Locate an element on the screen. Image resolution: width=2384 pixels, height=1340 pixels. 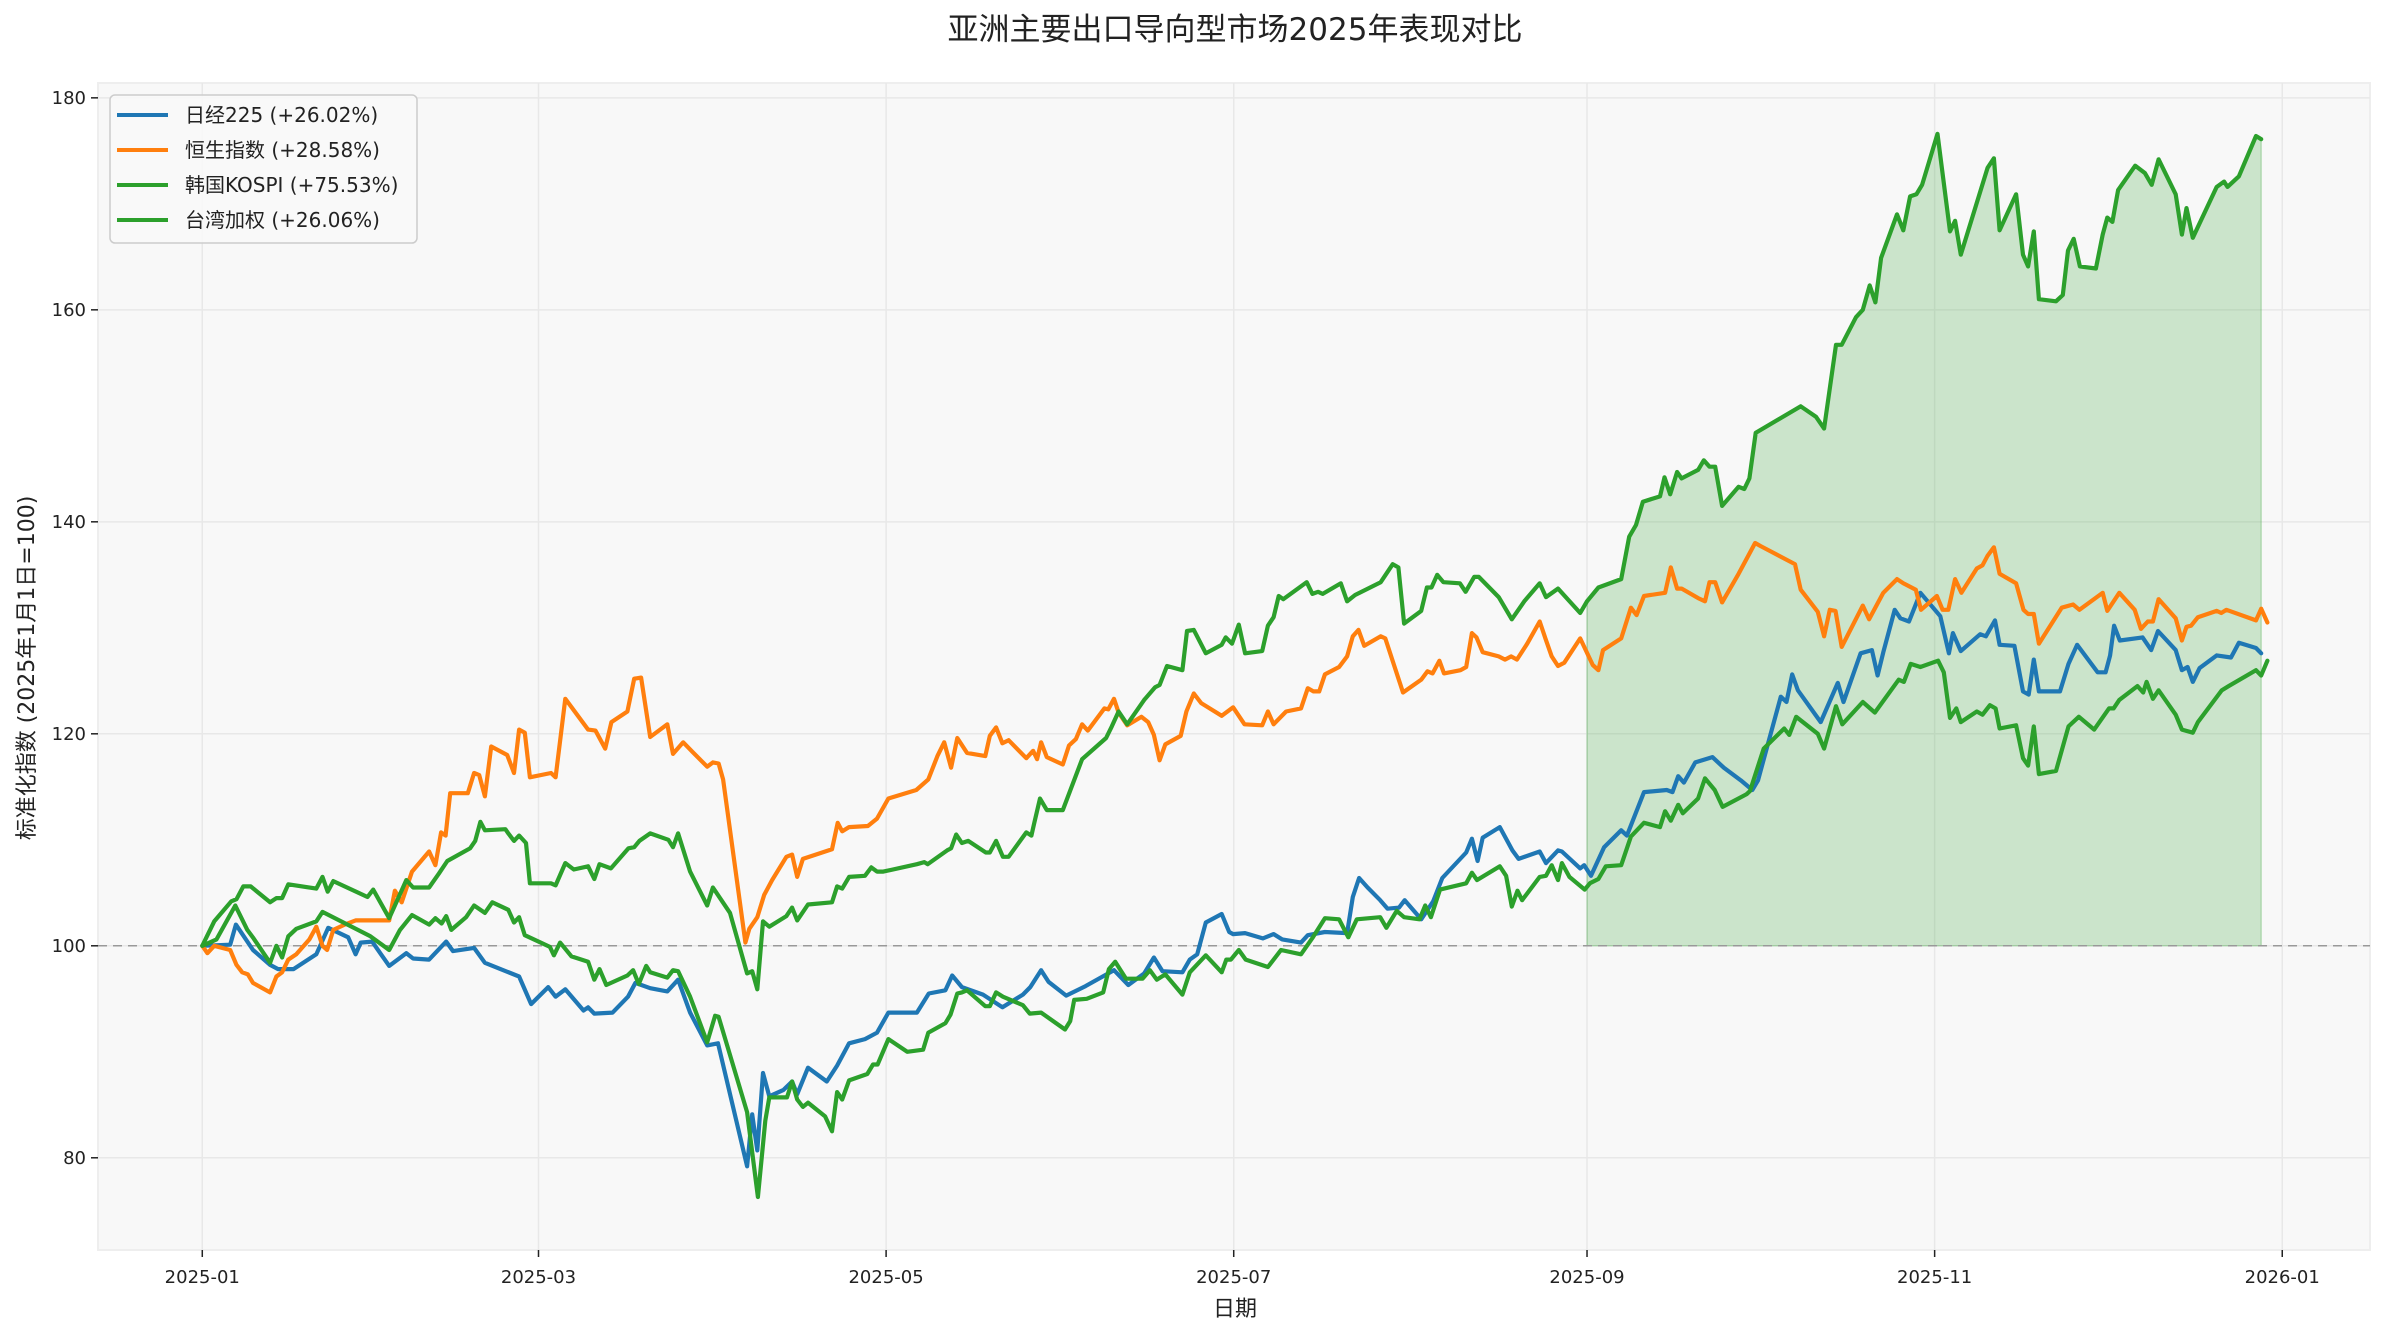
legend-item-nikkei: 日经225 (+26.02%) is located at coordinates (247, 115).